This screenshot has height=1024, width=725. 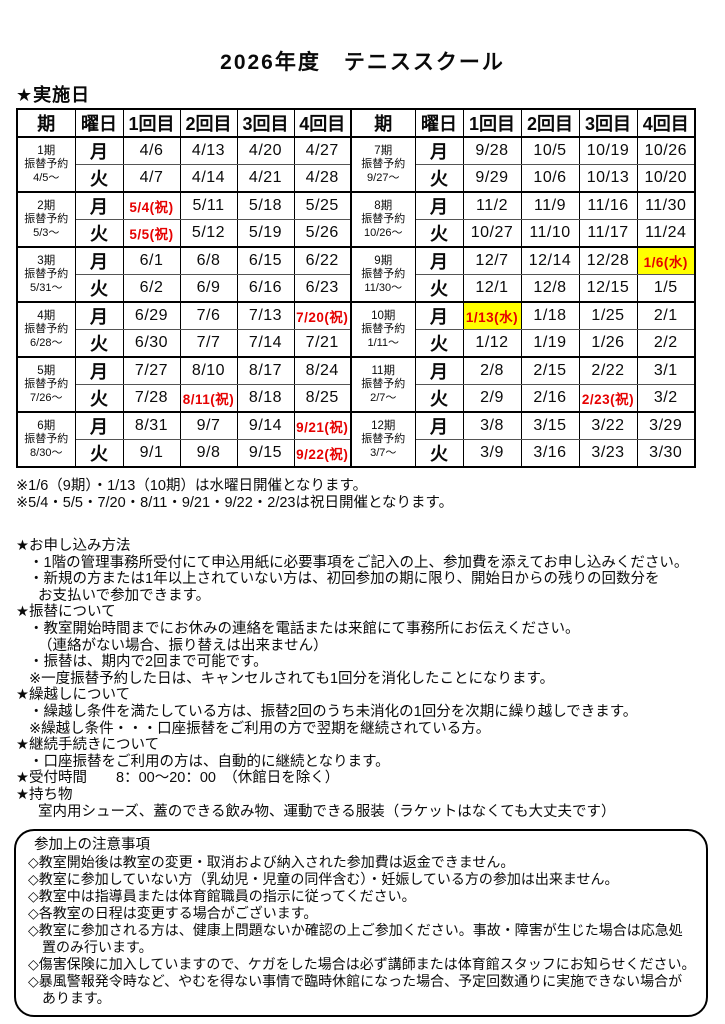 I want to click on date-cell: 11/16, so click(x=608, y=205).